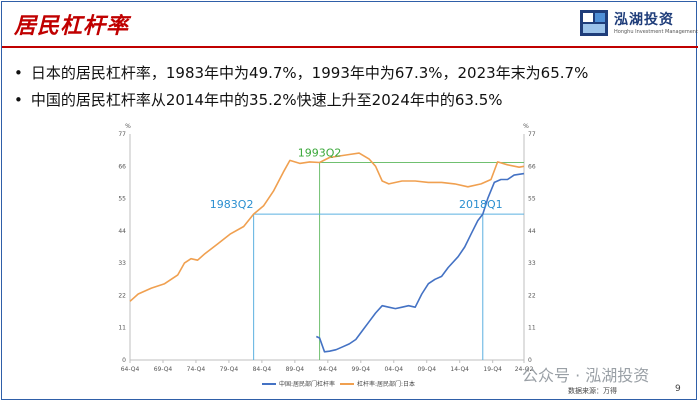 Image resolution: width=700 pixels, height=403 pixels. I want to click on x-tick-label: 24-Q2, so click(524, 369).